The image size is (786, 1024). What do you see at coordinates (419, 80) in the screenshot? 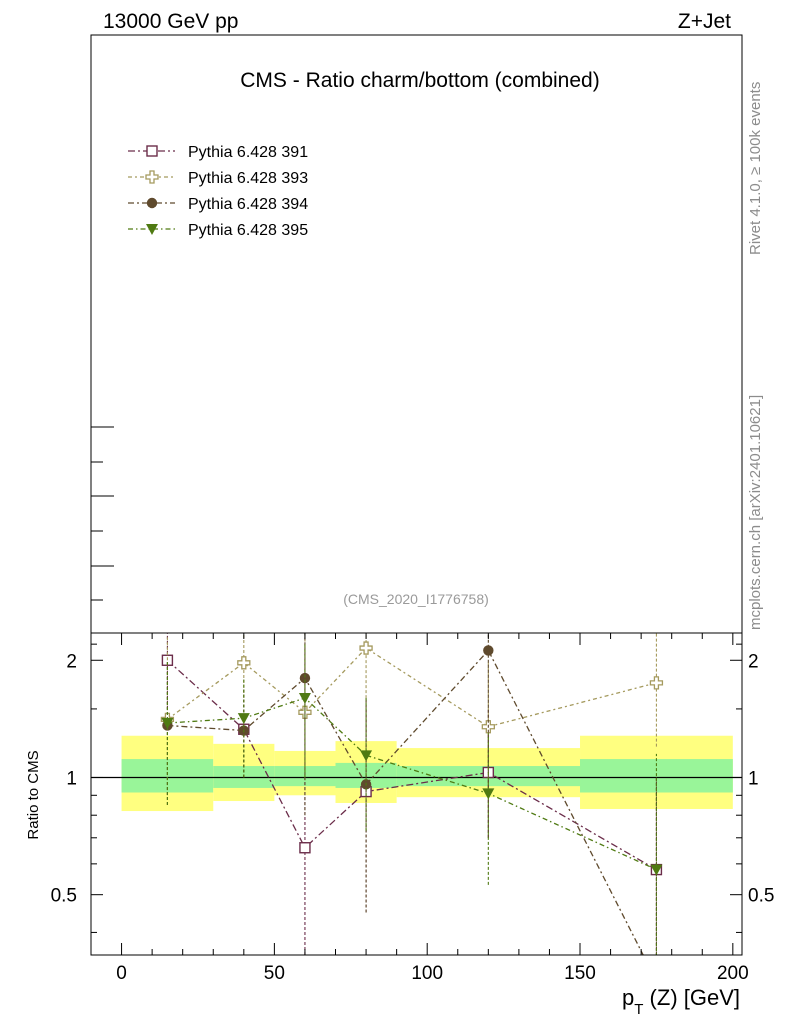
I see `chart-title: CMS - Ratio charm/bottom (combined)` at bounding box center [419, 80].